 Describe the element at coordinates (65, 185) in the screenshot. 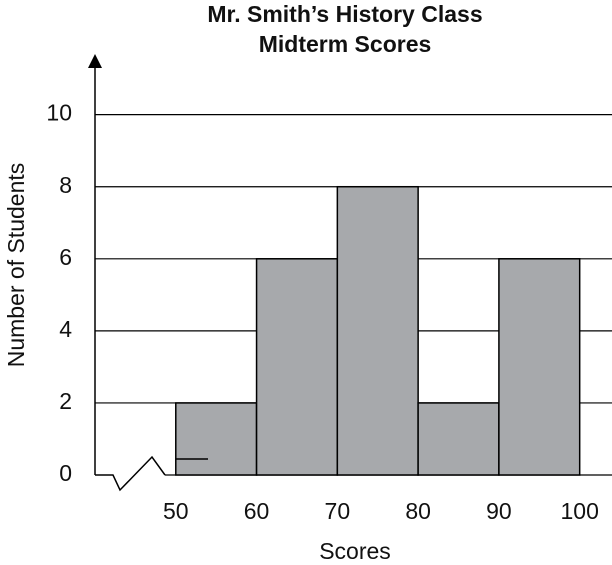

I see `y-tick-label: 8` at that location.